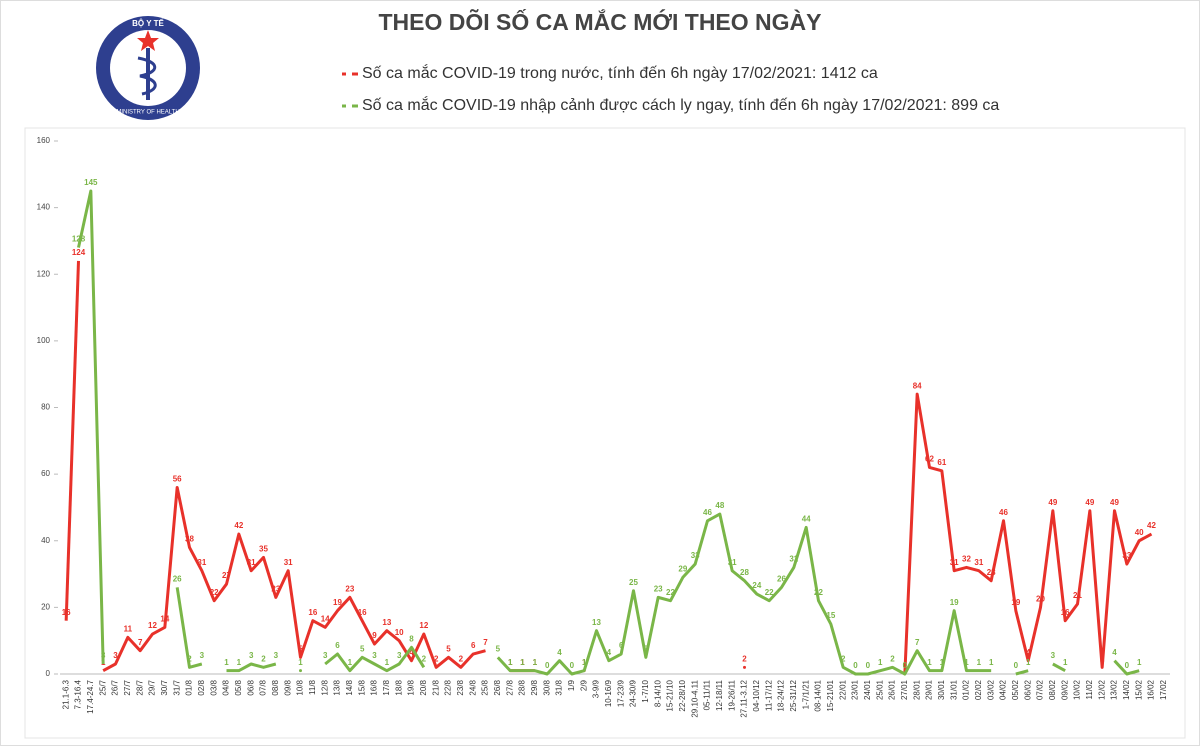 The width and height of the screenshot is (1200, 746). Describe the element at coordinates (867, 689) in the screenshot. I see `x-tick-label: 24/01` at that location.